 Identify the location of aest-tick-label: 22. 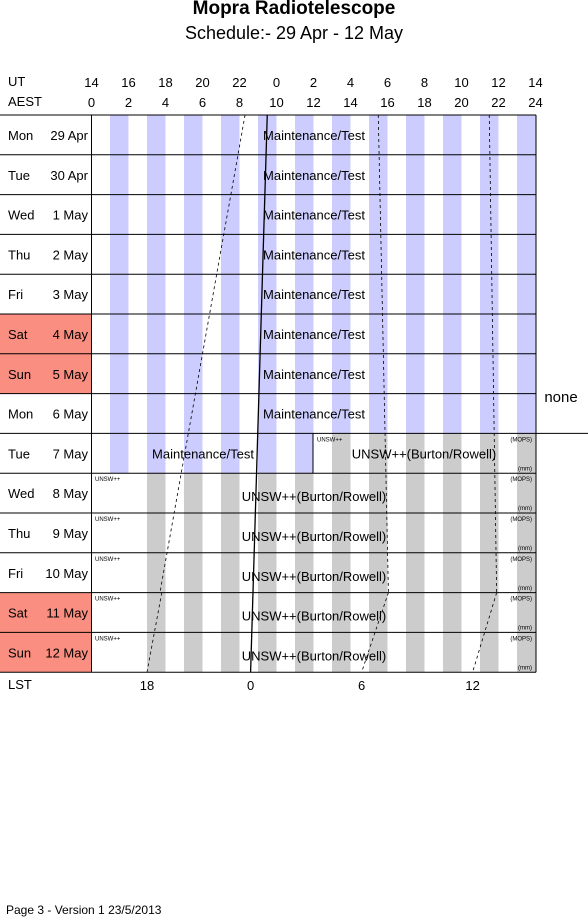
(498, 102).